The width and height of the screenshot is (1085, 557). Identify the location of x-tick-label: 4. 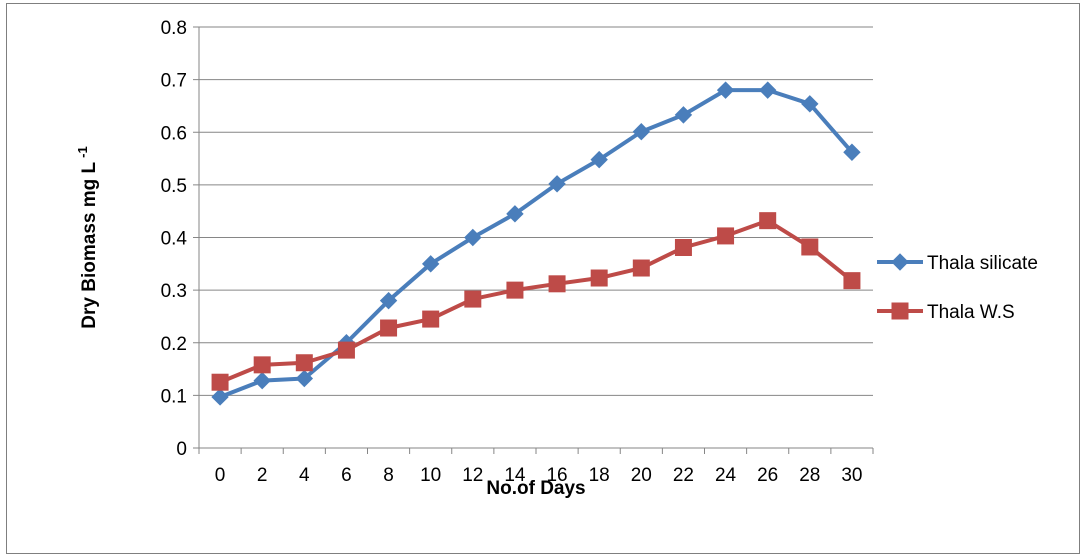
(304, 475).